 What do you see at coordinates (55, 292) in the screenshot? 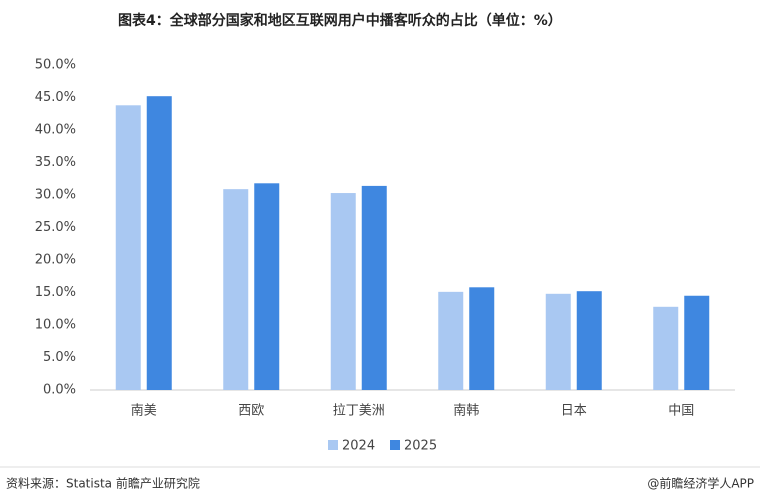
I see `y-tick-label: 15.0%` at bounding box center [55, 292].